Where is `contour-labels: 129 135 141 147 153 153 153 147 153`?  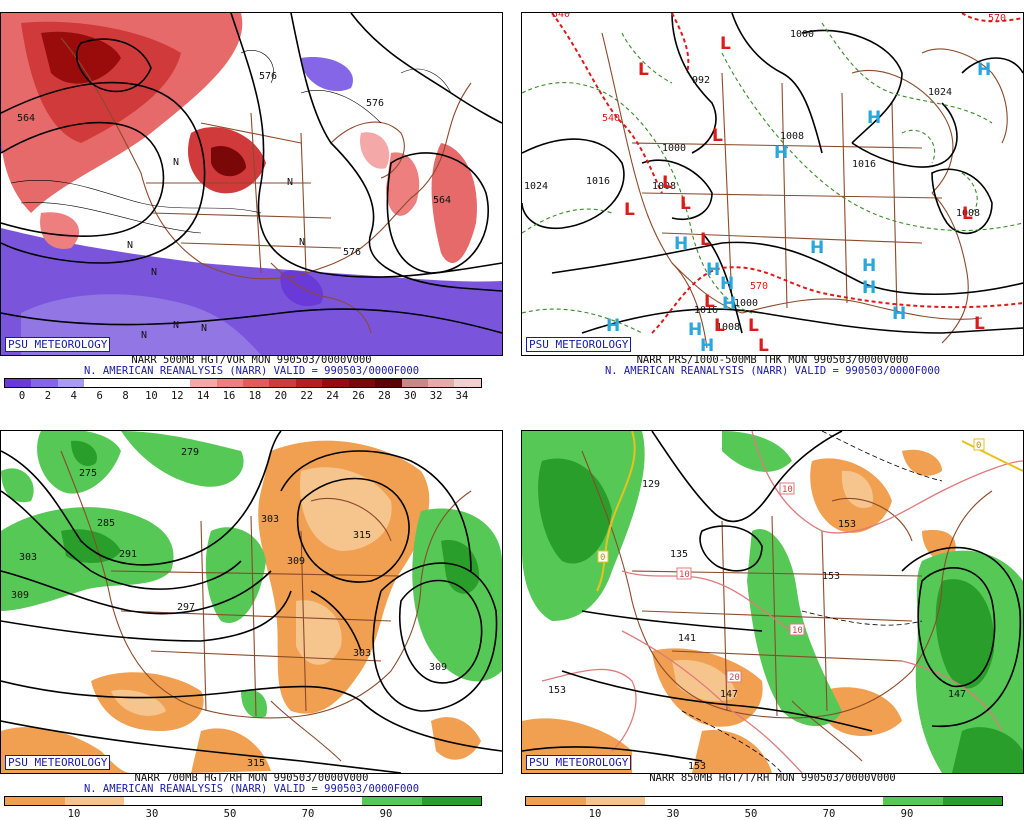
contour-labels: 129 135 141 147 153 153 153 147 153 is located at coordinates (757, 625).